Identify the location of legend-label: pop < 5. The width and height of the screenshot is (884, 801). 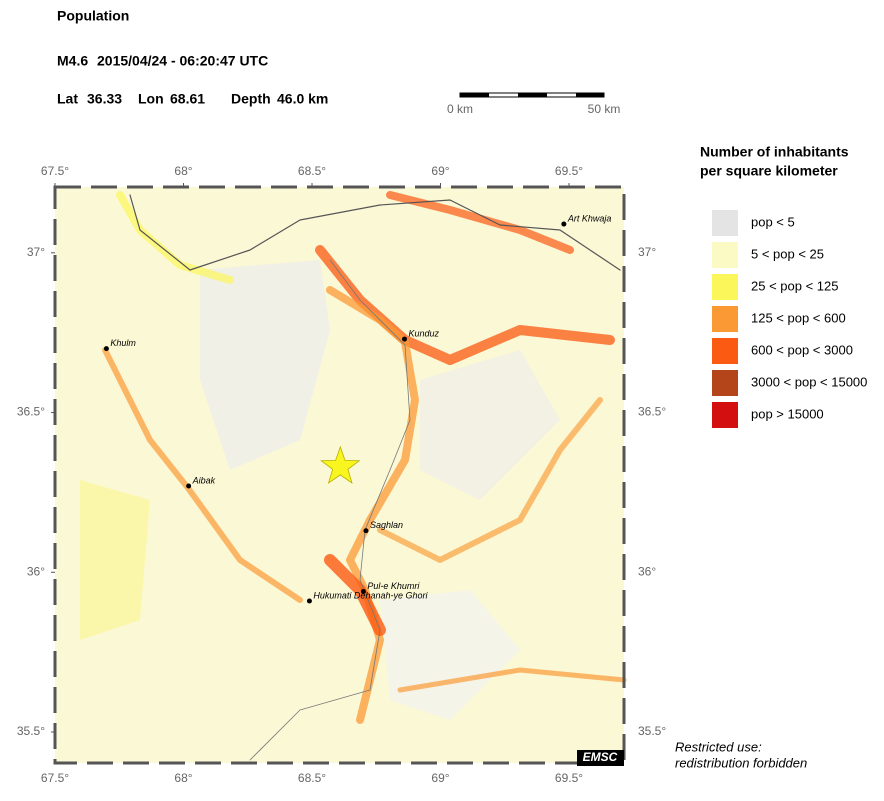
(773, 221).